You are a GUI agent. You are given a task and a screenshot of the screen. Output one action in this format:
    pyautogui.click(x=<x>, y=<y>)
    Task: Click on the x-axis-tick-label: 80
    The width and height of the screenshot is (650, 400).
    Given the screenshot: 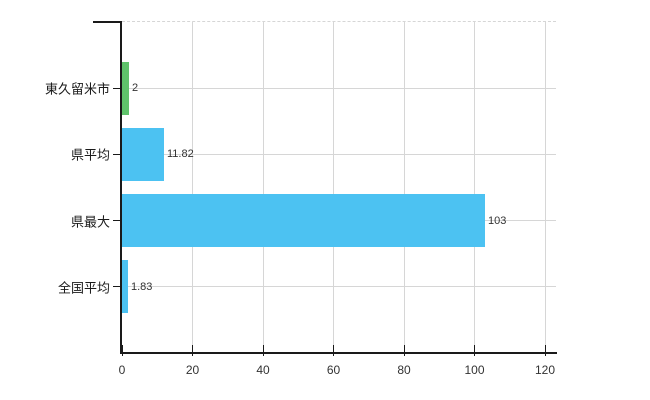 What is the action you would take?
    pyautogui.click(x=404, y=370)
    